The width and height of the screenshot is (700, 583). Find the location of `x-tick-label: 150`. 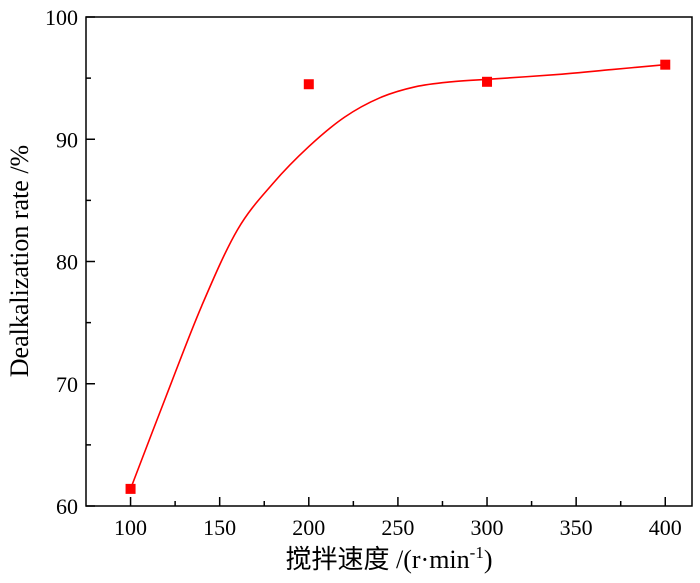

x-tick-label: 150 is located at coordinates (219, 527).